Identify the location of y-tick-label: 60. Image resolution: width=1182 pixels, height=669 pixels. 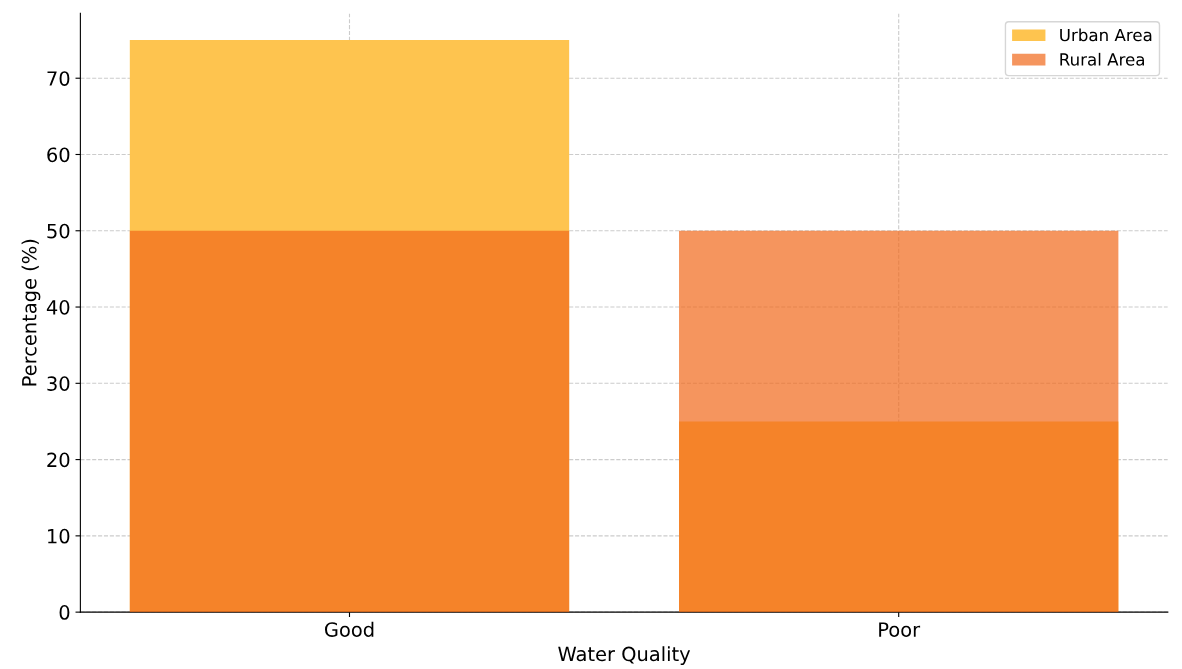
(58, 155).